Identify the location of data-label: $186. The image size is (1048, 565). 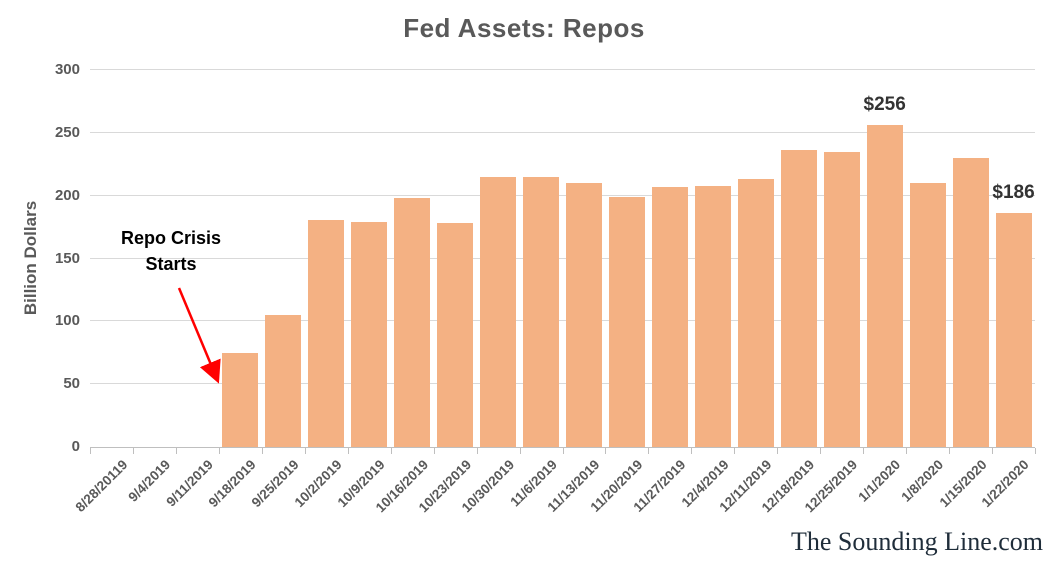
(1013, 193).